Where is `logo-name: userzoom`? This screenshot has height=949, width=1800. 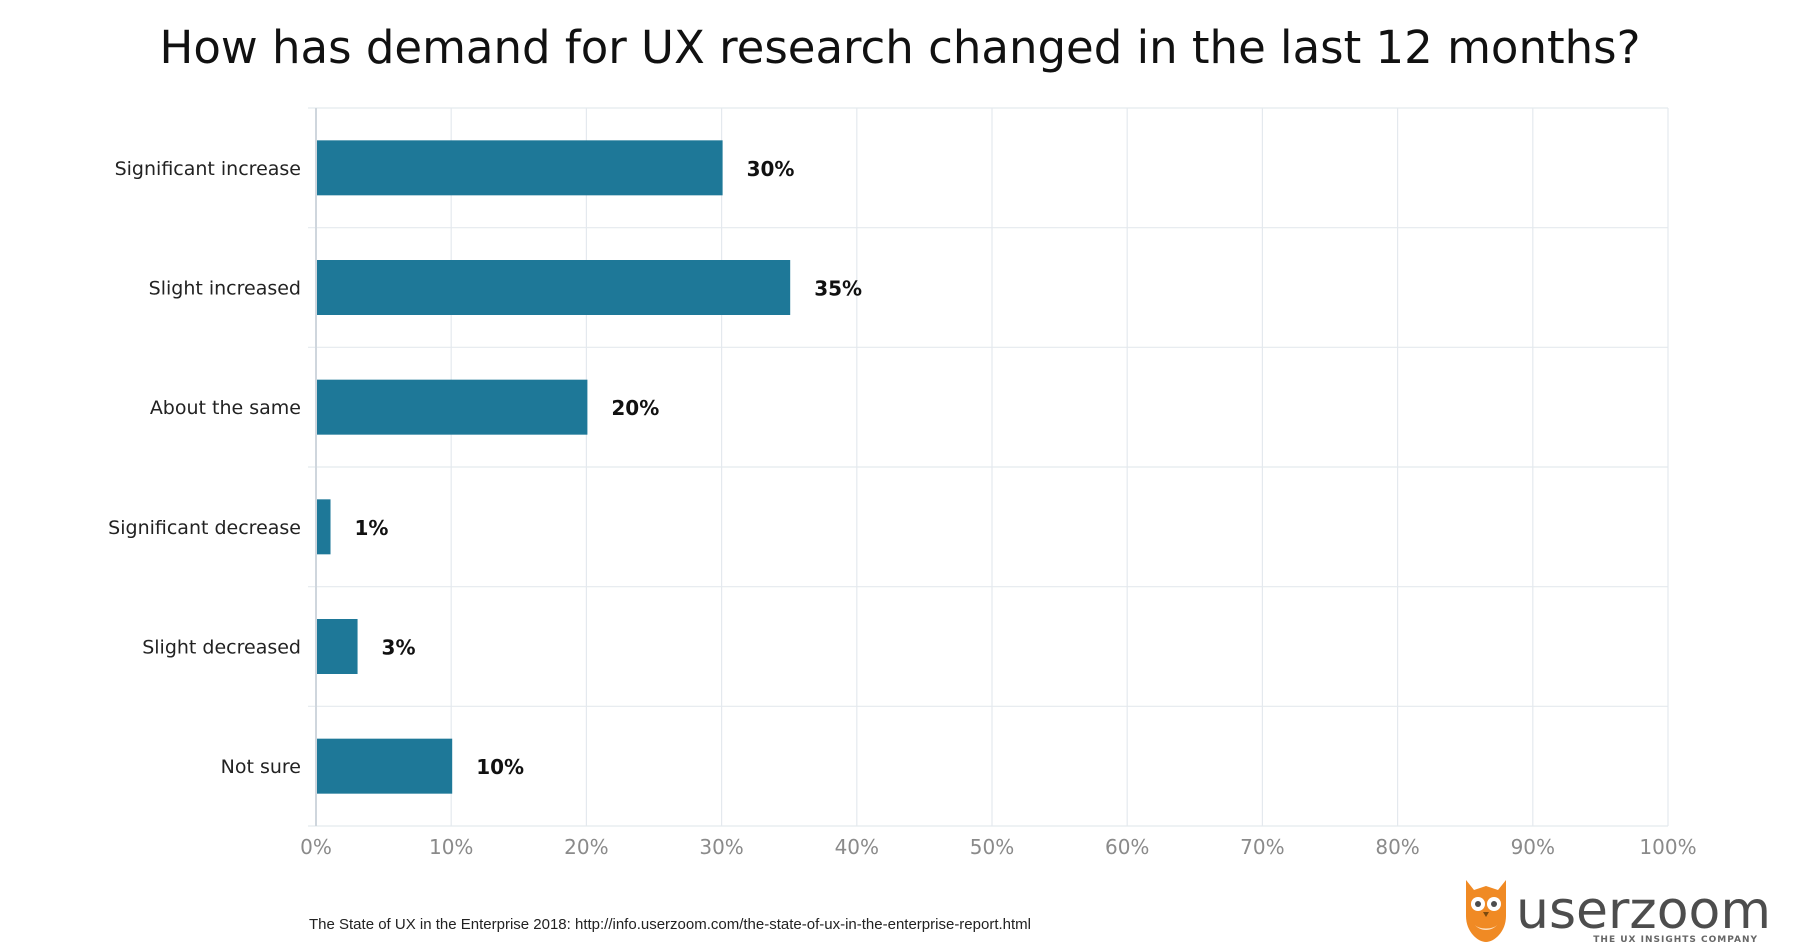 logo-name: userzoom is located at coordinates (1643, 911).